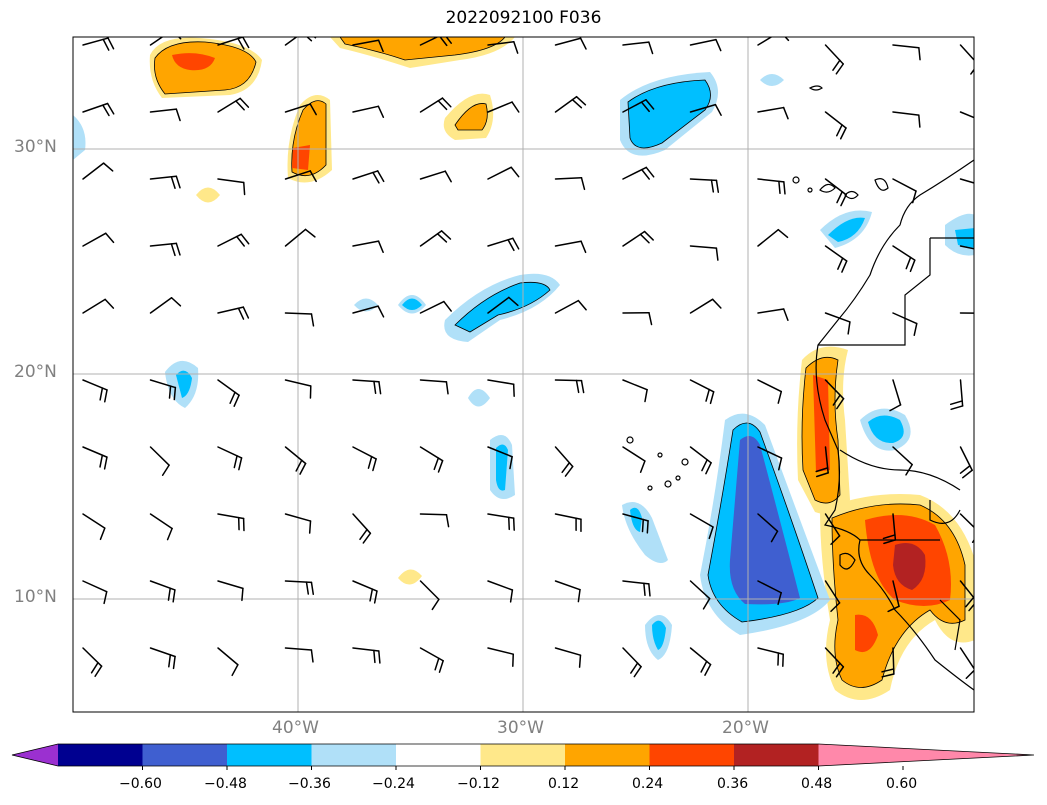  Describe the element at coordinates (523, 18) in the screenshot. I see `map-title: 2022092100 F036` at that location.